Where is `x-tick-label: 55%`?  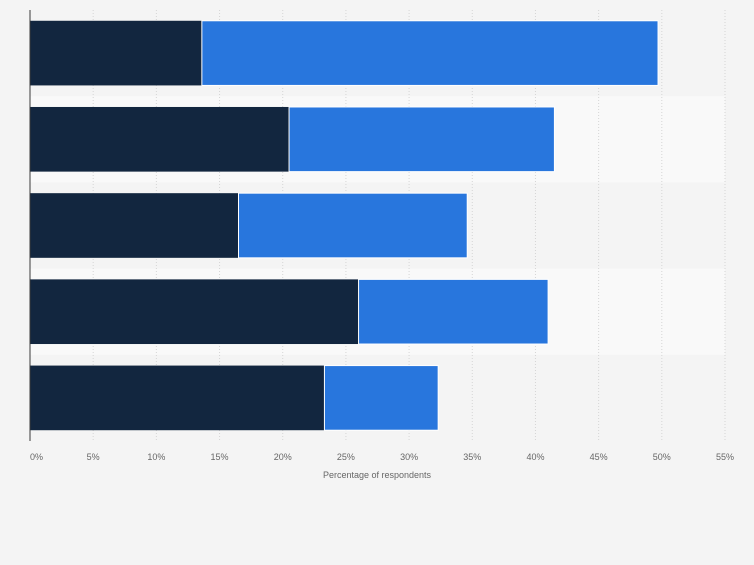 x-tick-label: 55% is located at coordinates (725, 457).